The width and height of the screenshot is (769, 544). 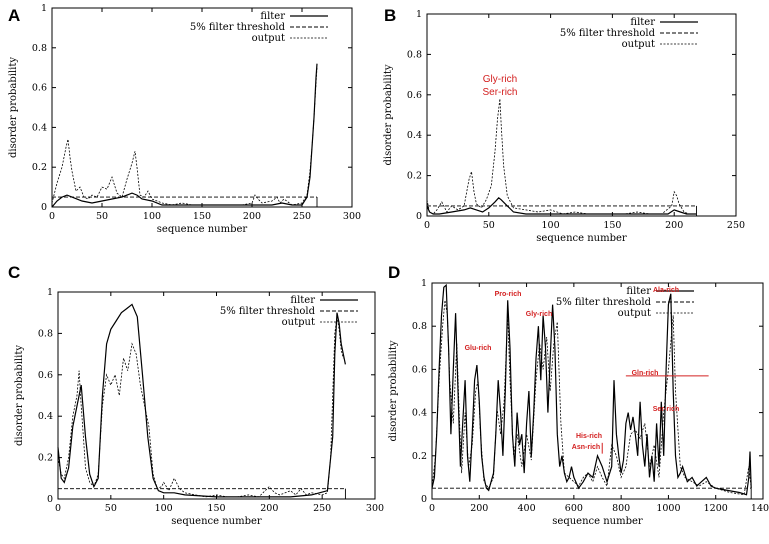 What do you see at coordinates (574, 508) in the screenshot?
I see `x-tick-label: 600` at bounding box center [574, 508].